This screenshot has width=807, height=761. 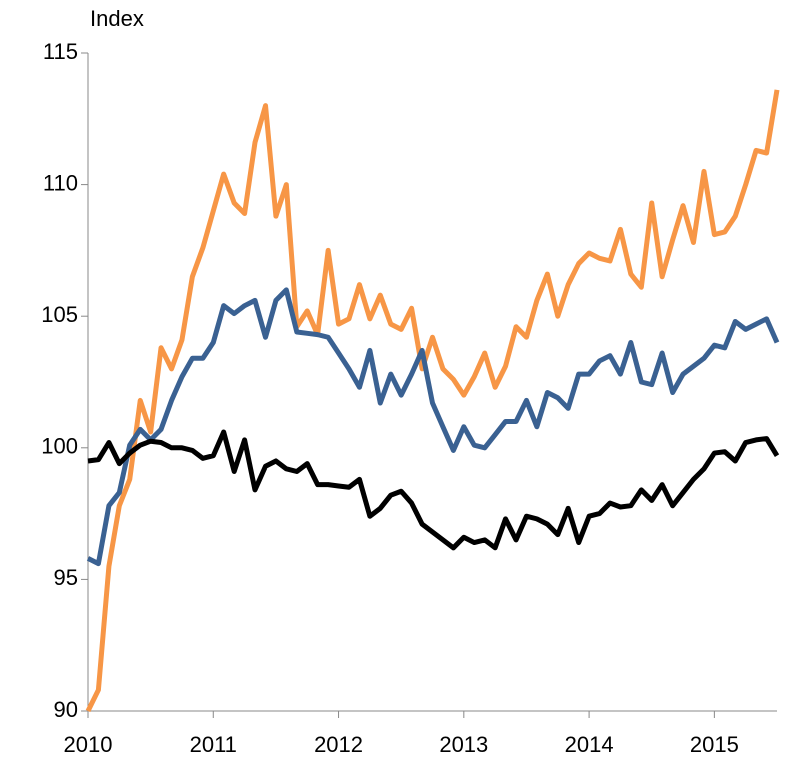 What do you see at coordinates (59, 446) in the screenshot?
I see `y-tick-label: 100` at bounding box center [59, 446].